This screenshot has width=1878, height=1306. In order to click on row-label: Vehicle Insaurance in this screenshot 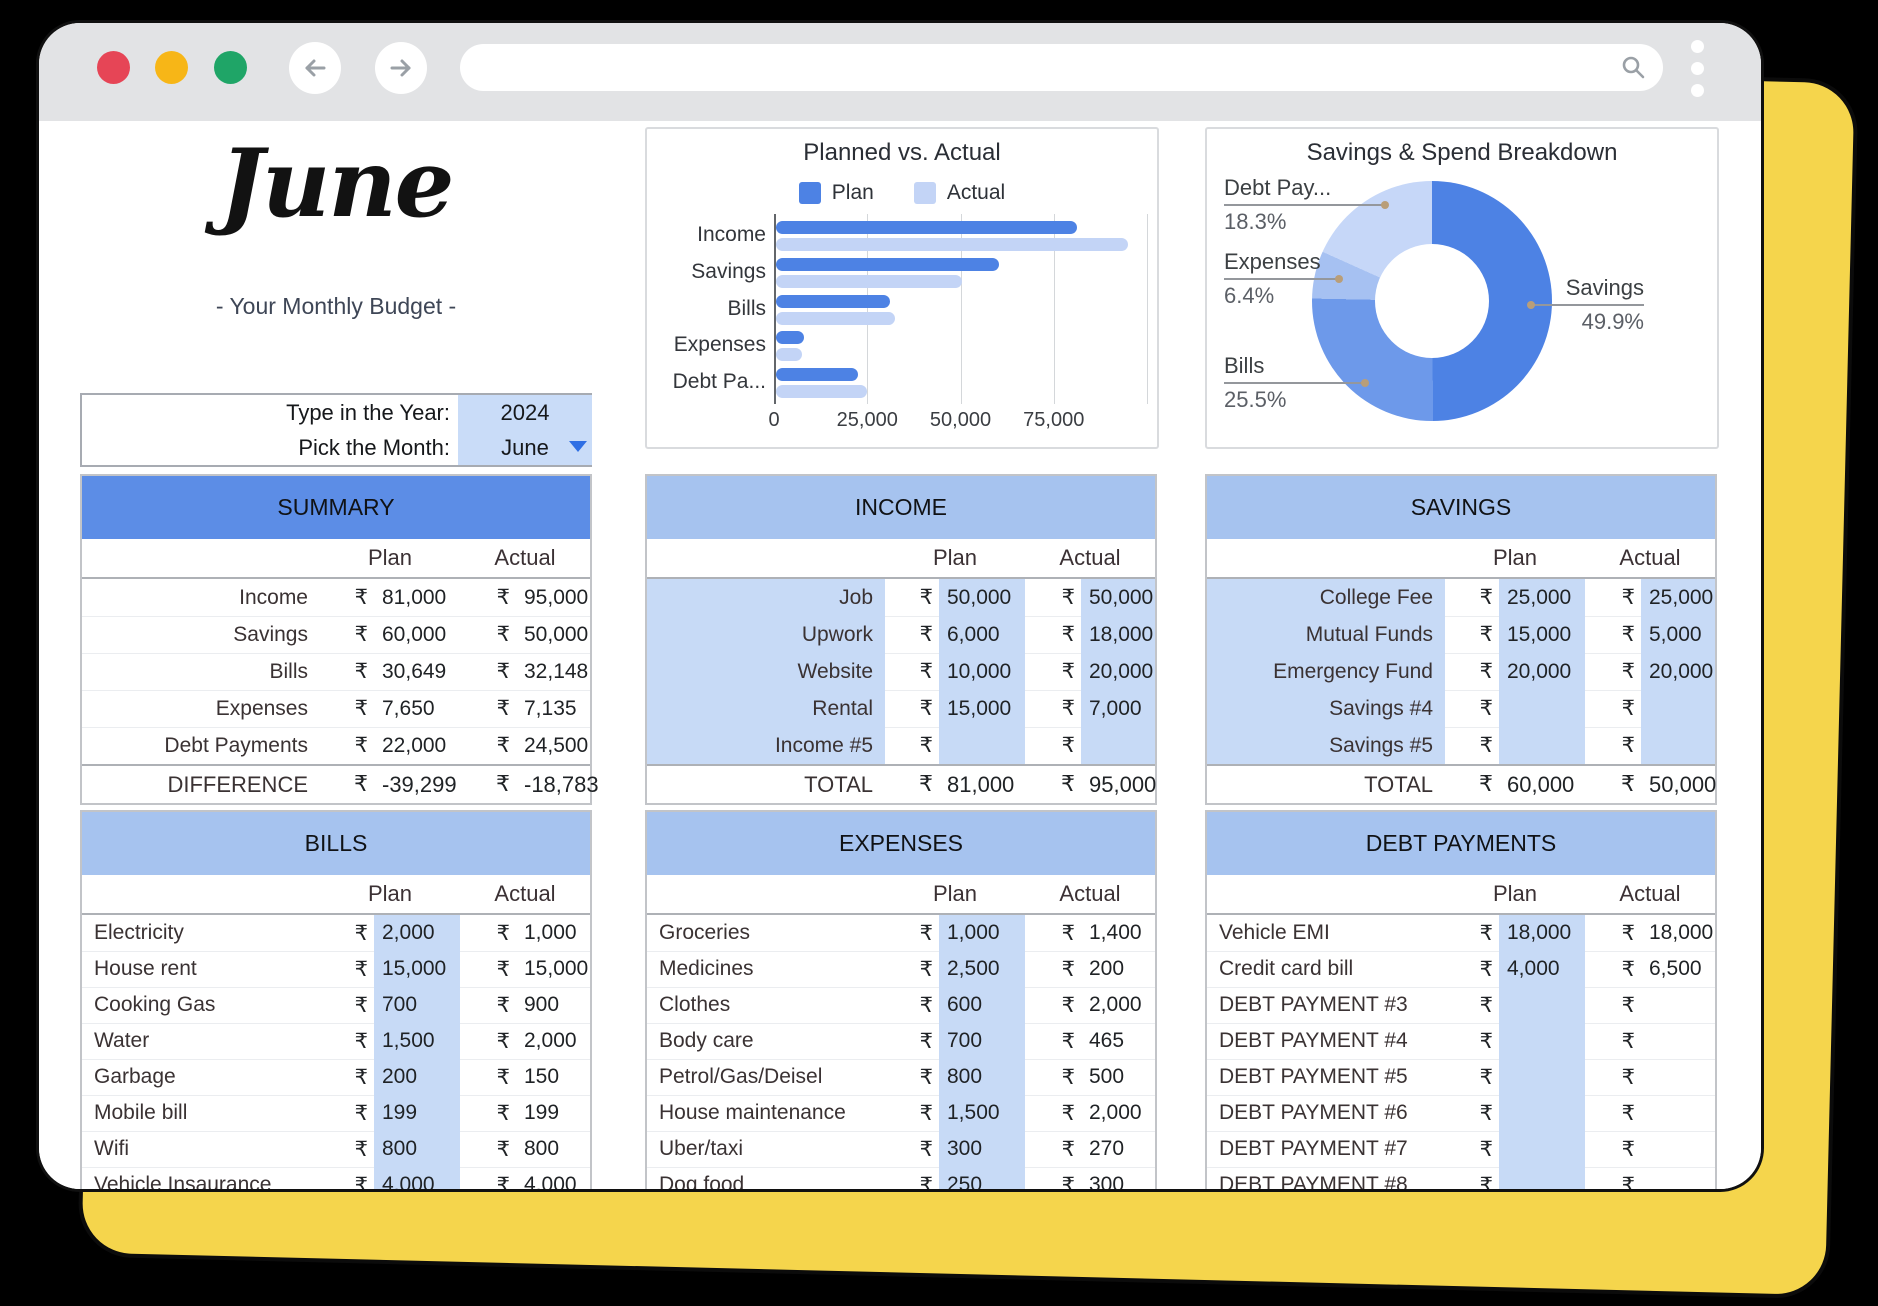, I will do `click(183, 1182)`.